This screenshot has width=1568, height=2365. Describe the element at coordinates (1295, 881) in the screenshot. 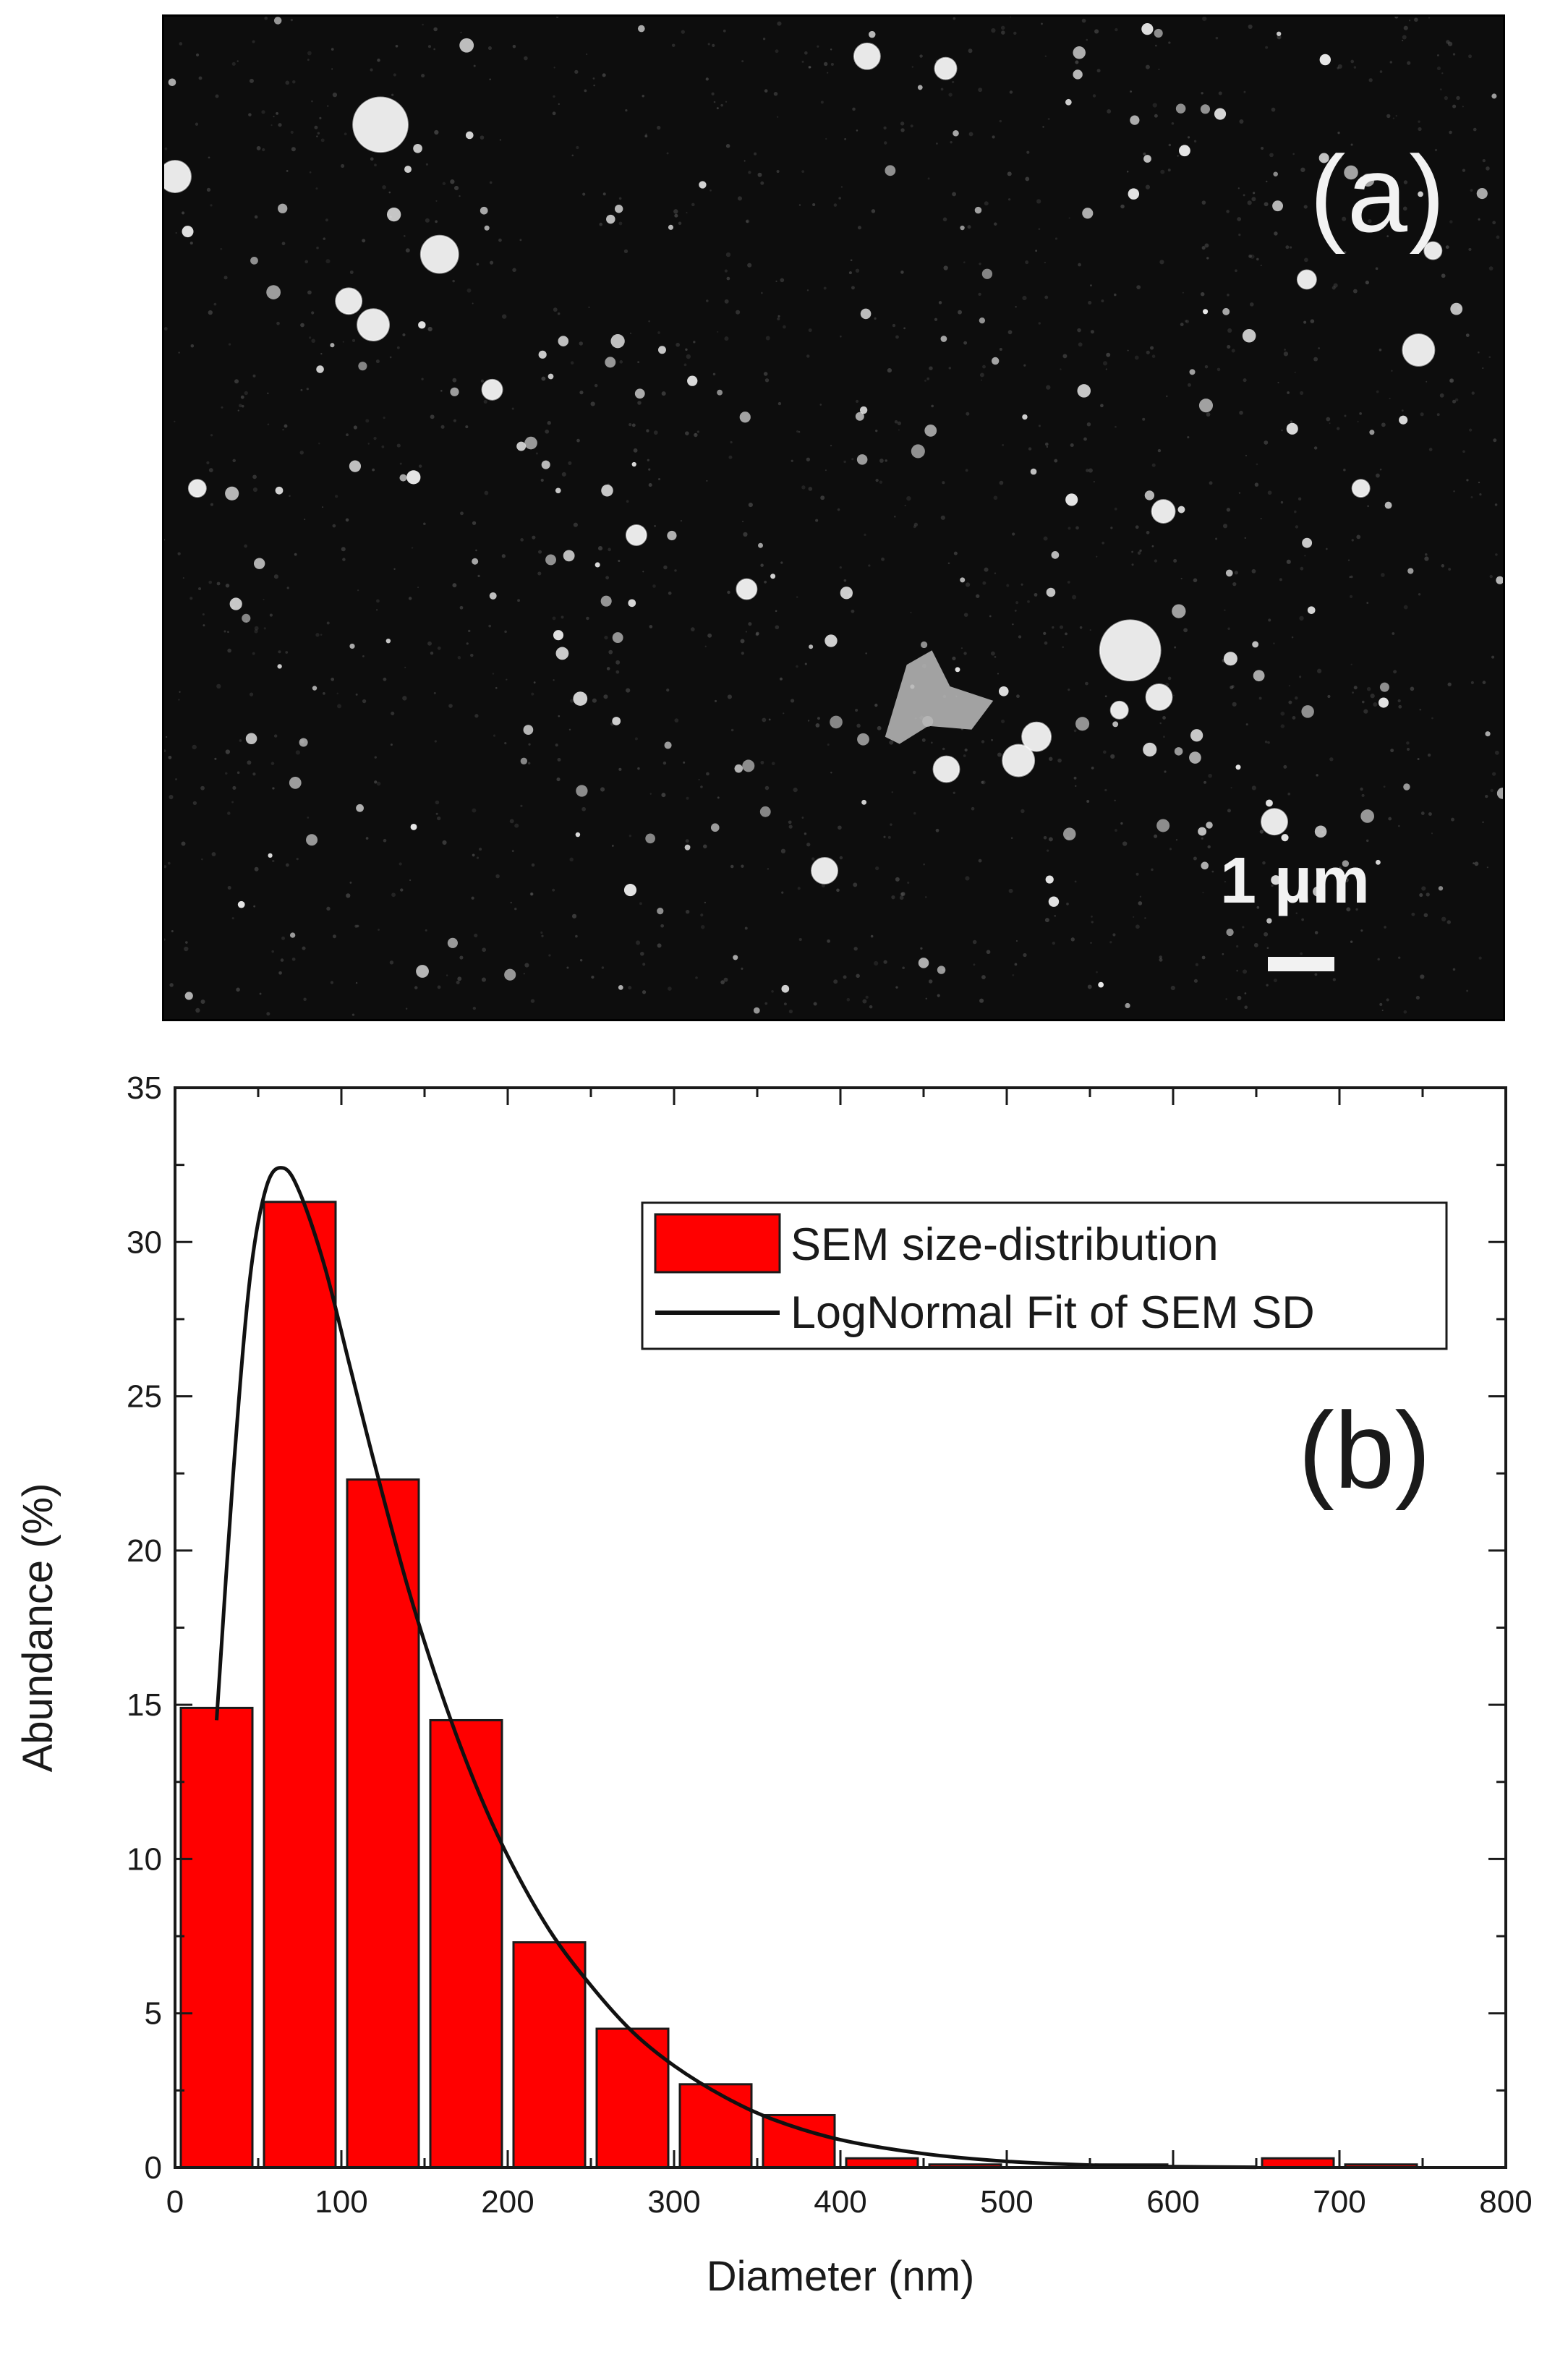

I see `scale-bar-label: 1 µm` at that location.